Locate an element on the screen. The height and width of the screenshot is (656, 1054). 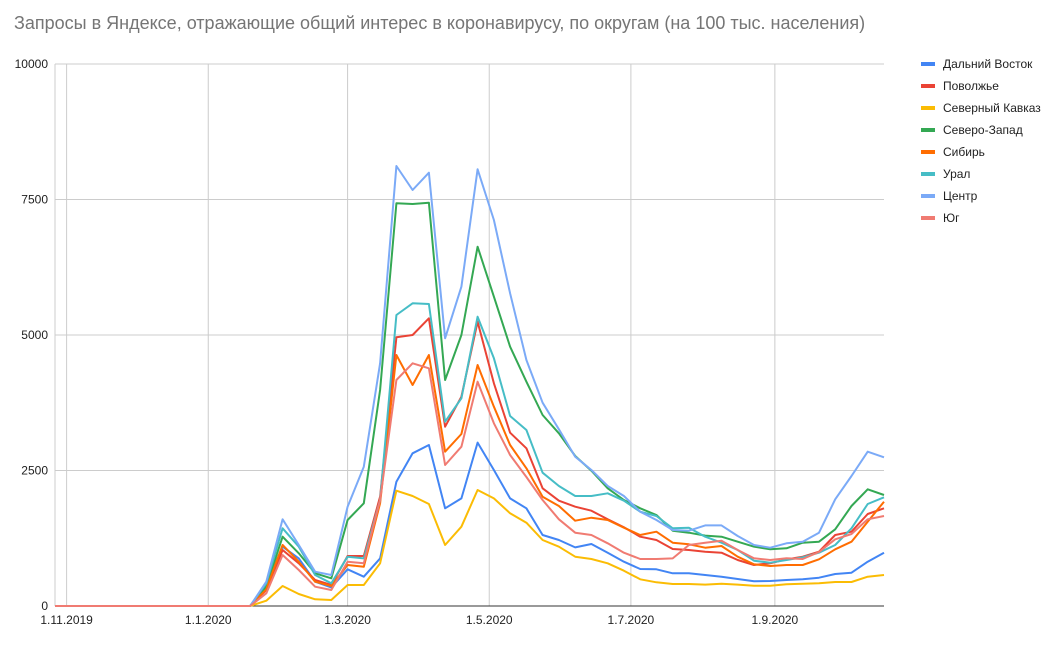
legend-item: Урал is located at coordinates (945, 174).